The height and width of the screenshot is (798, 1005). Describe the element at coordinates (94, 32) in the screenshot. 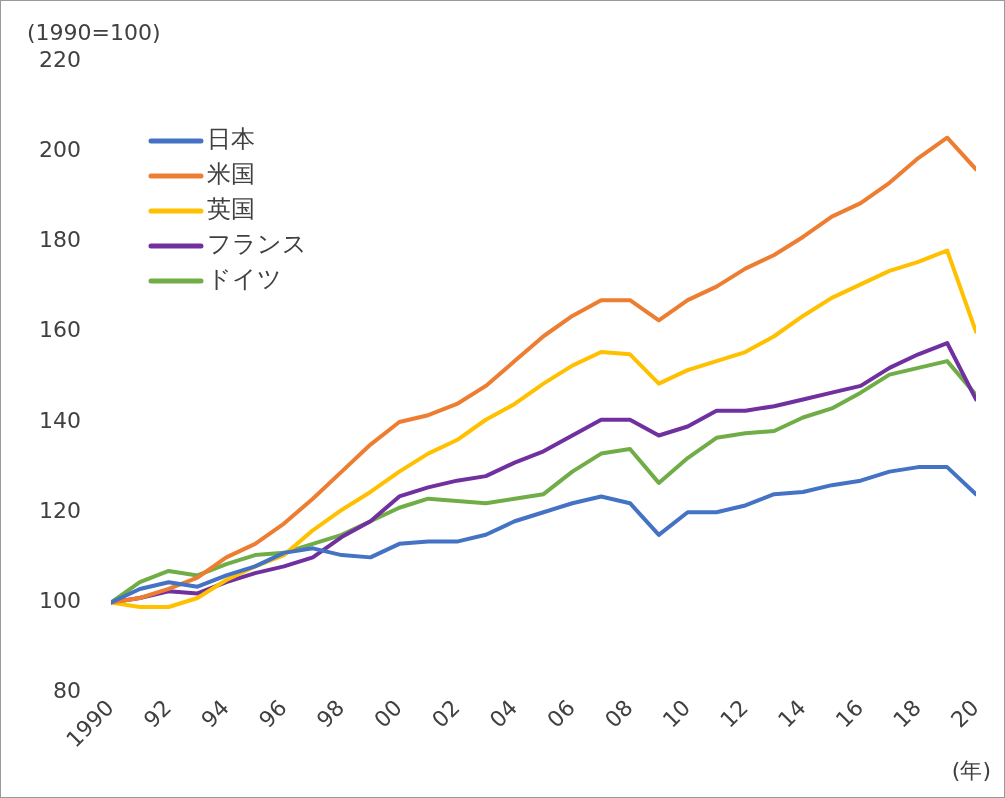

I see `y-axis-title: (1990=100)` at that location.